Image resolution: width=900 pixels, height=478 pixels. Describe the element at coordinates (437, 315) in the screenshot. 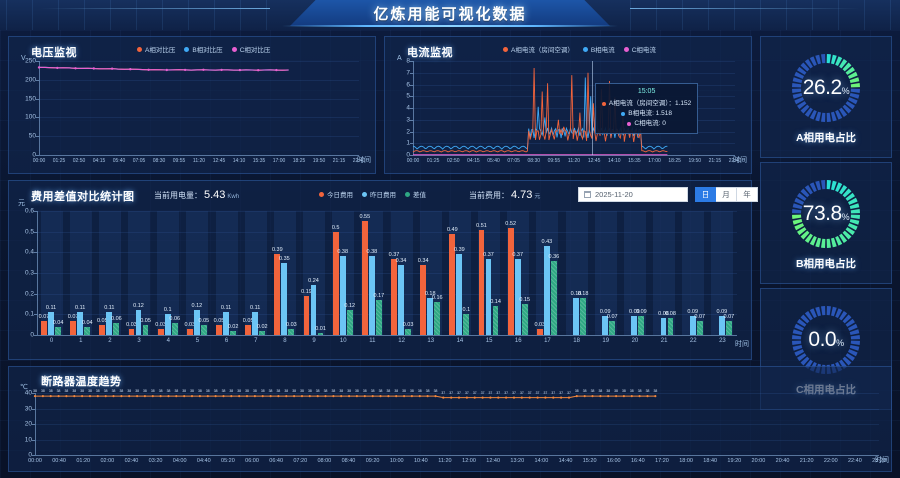

I see `bar-差值: 0.16` at that location.